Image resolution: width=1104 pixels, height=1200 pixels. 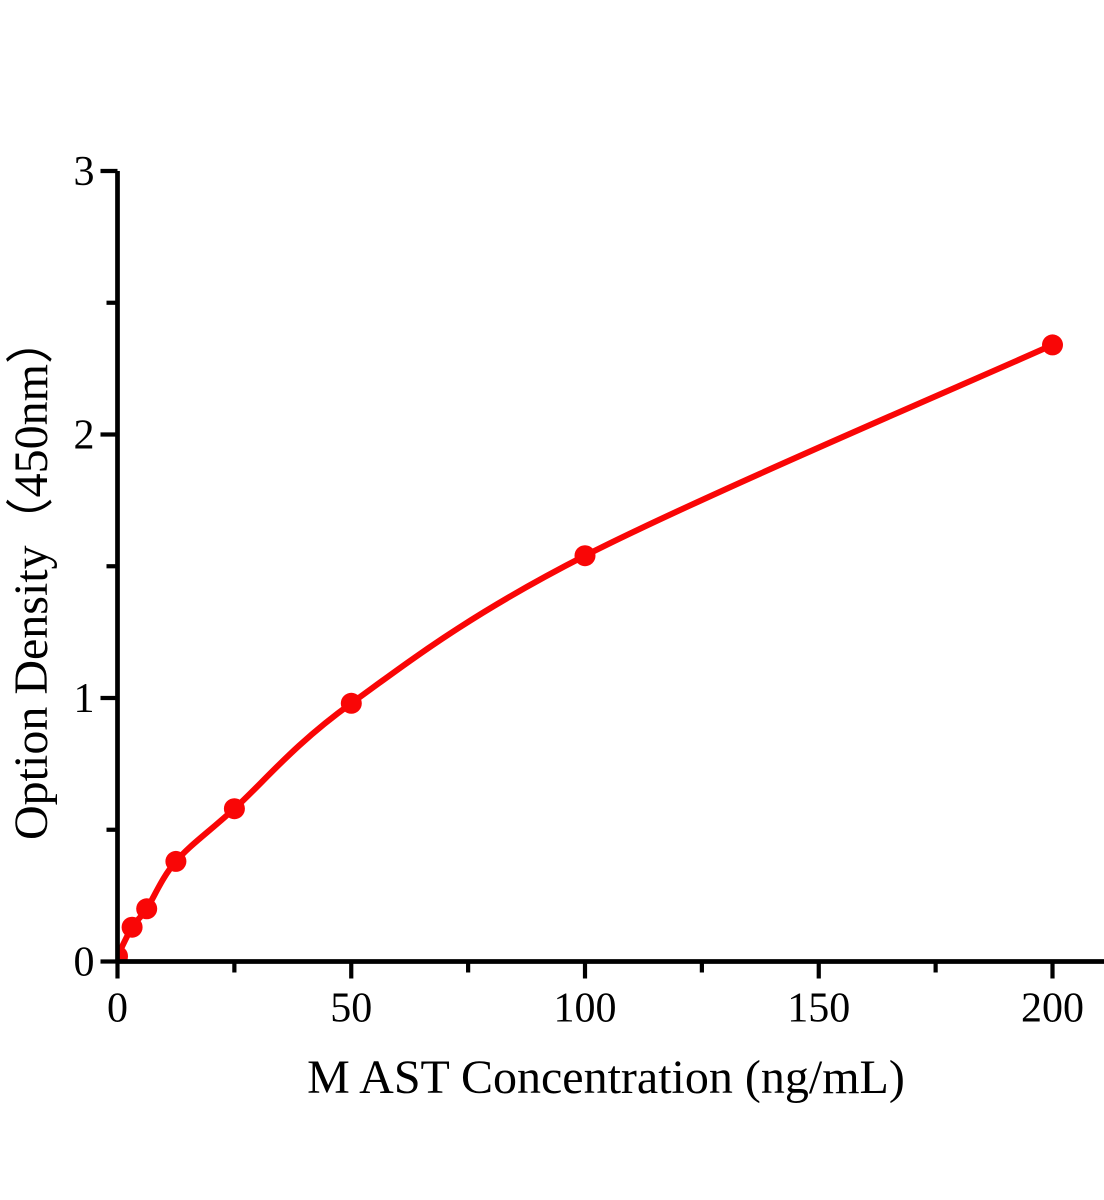 What do you see at coordinates (84, 436) in the screenshot?
I see `y-tick-label: 2` at bounding box center [84, 436].